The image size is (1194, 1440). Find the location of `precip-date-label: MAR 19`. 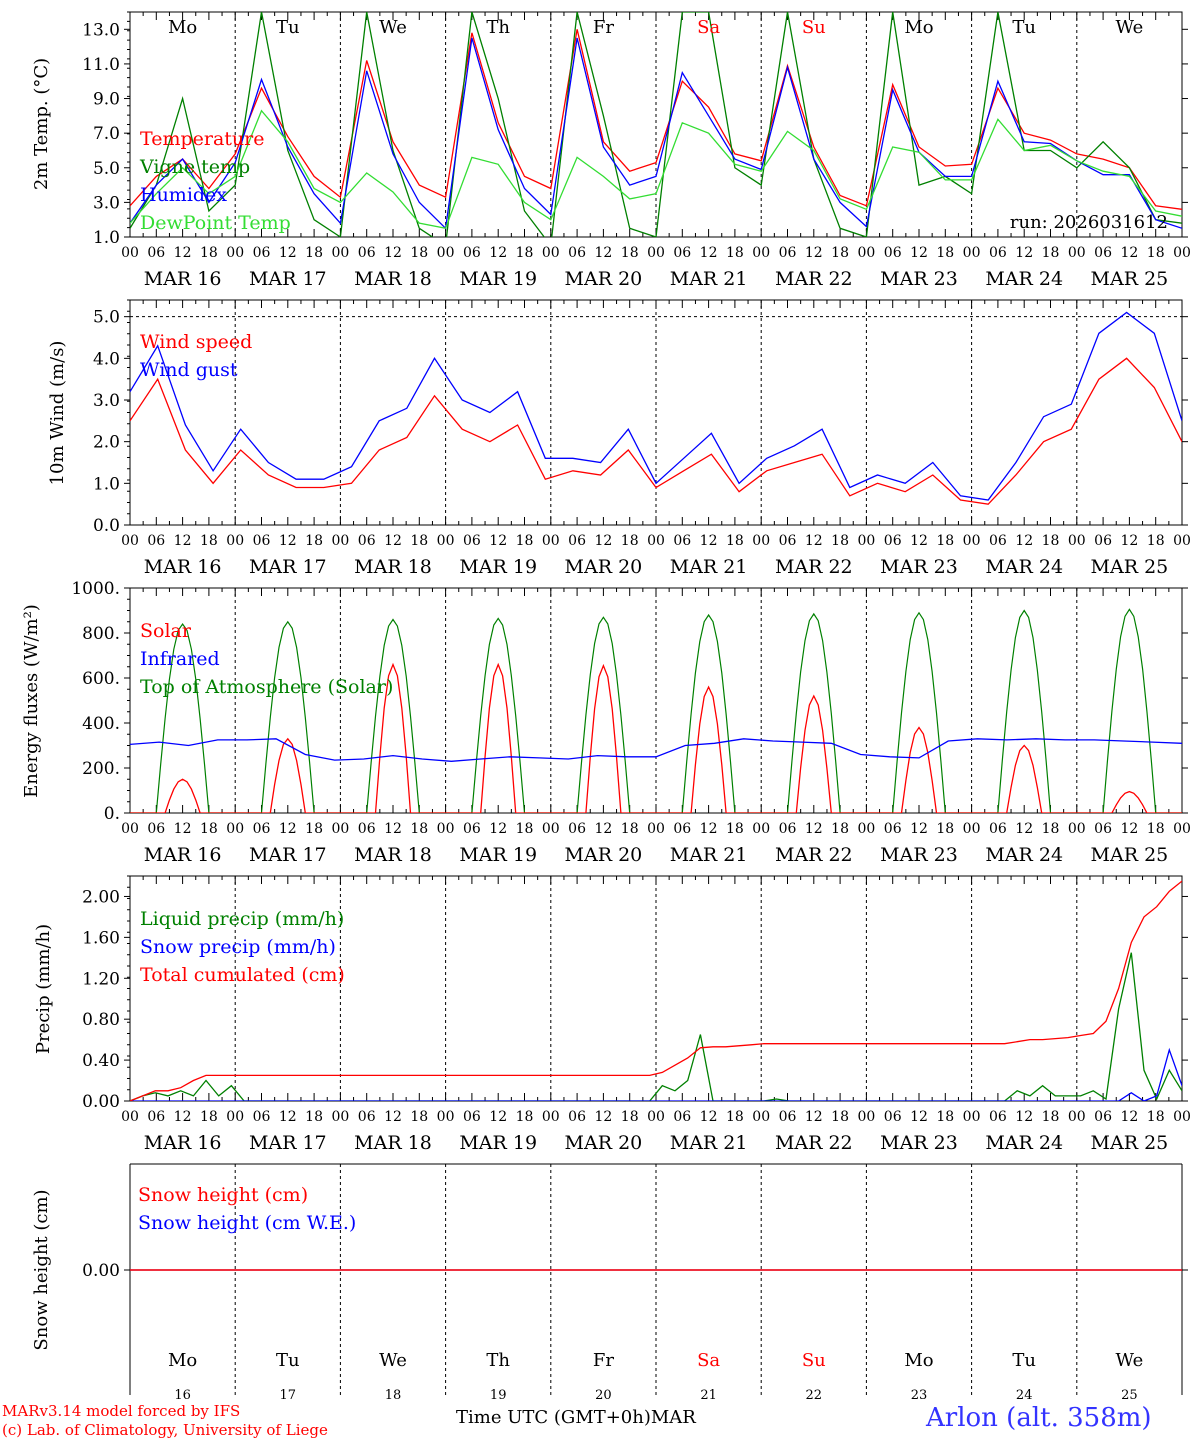

precip-date-label: MAR 19 is located at coordinates (498, 1143).